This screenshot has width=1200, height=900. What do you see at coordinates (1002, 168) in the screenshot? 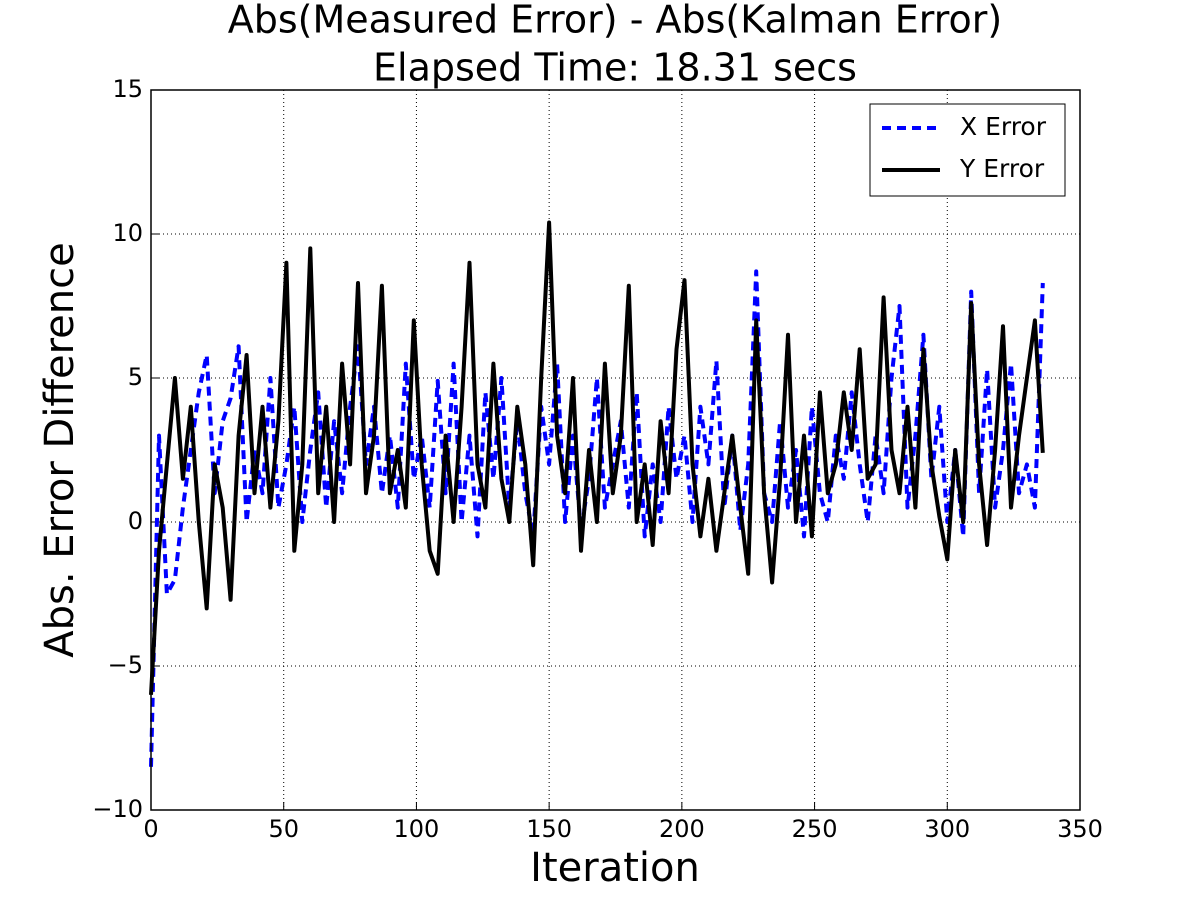
I see `legend-label: Y Error` at bounding box center [1002, 168].